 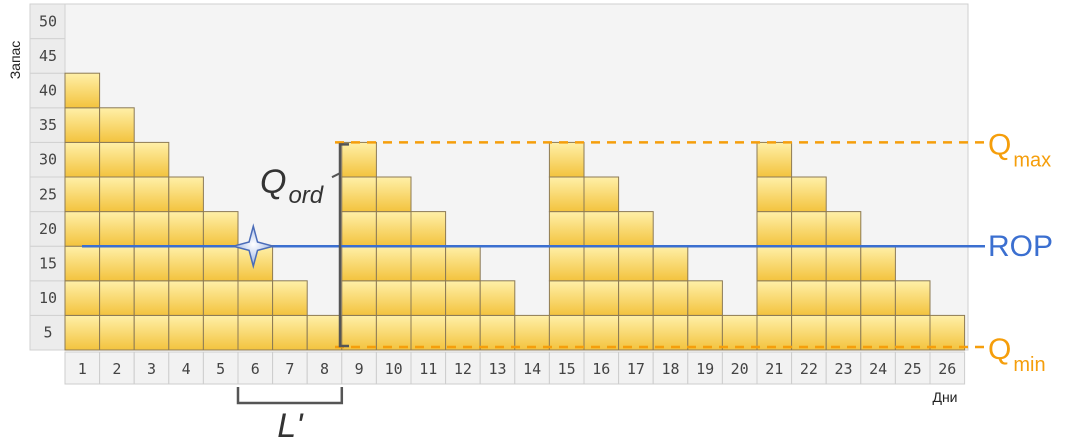 I want to click on x-tick-label: 5, so click(x=220, y=369).